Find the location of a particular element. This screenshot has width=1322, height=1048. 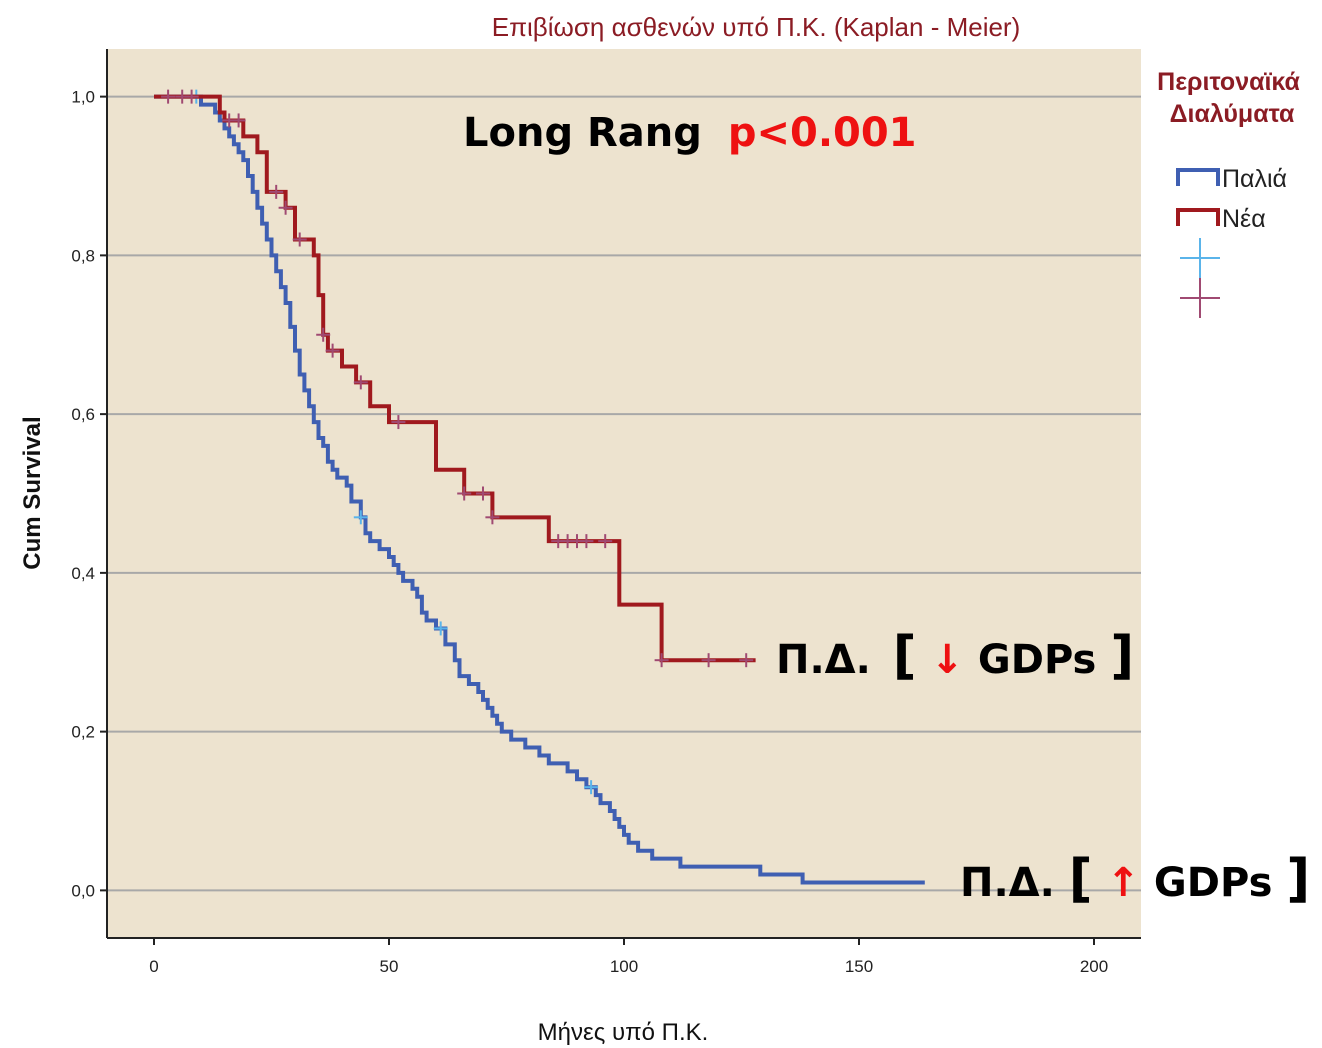

old-label-prefix: Π.Δ. is located at coordinates (1007, 883).